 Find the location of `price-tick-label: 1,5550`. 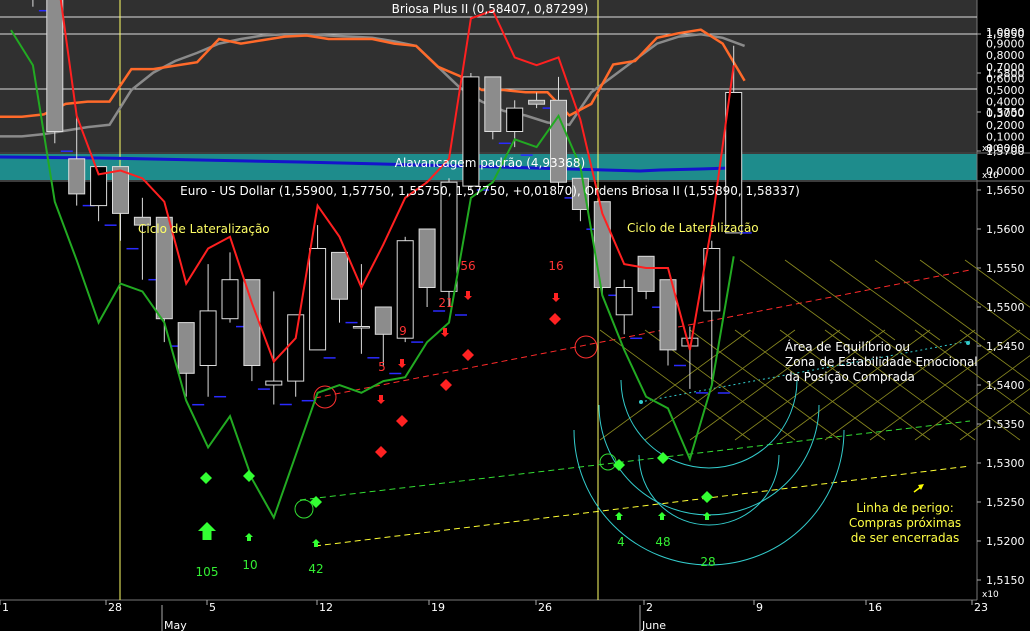

price-tick-label: 1,5550 is located at coordinates (1005, 268).